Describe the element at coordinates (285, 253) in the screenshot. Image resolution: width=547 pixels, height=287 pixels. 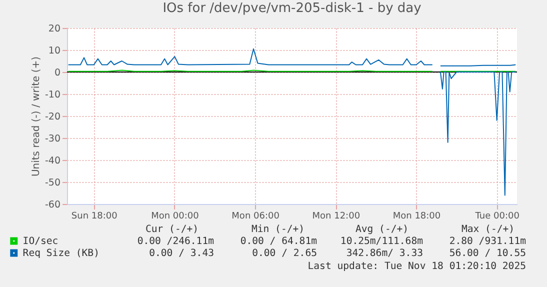
I see `text: 0.00 / 2.65` at that location.